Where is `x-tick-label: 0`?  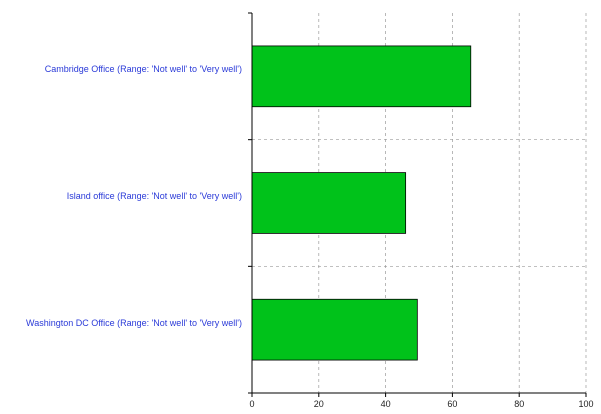 x-tick-label: 0 is located at coordinates (251, 404).